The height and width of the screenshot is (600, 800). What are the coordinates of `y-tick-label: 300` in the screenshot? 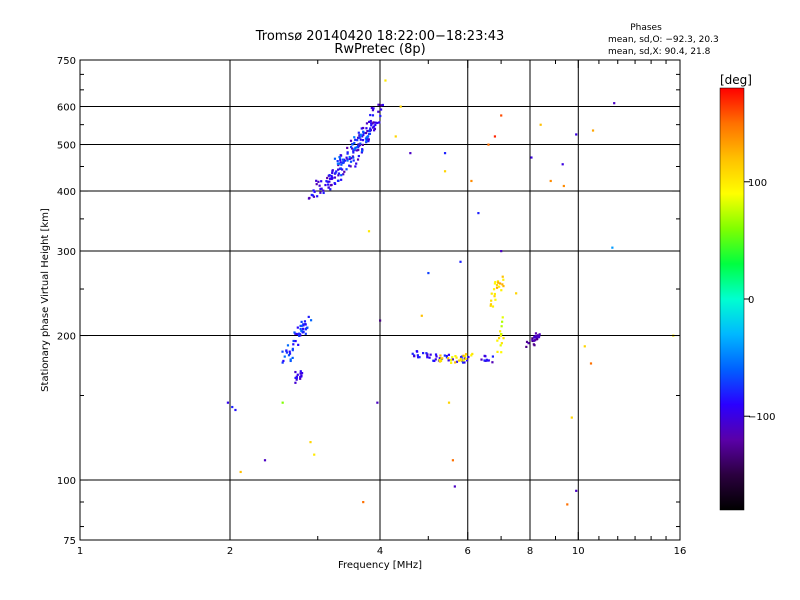 It's located at (66, 252).